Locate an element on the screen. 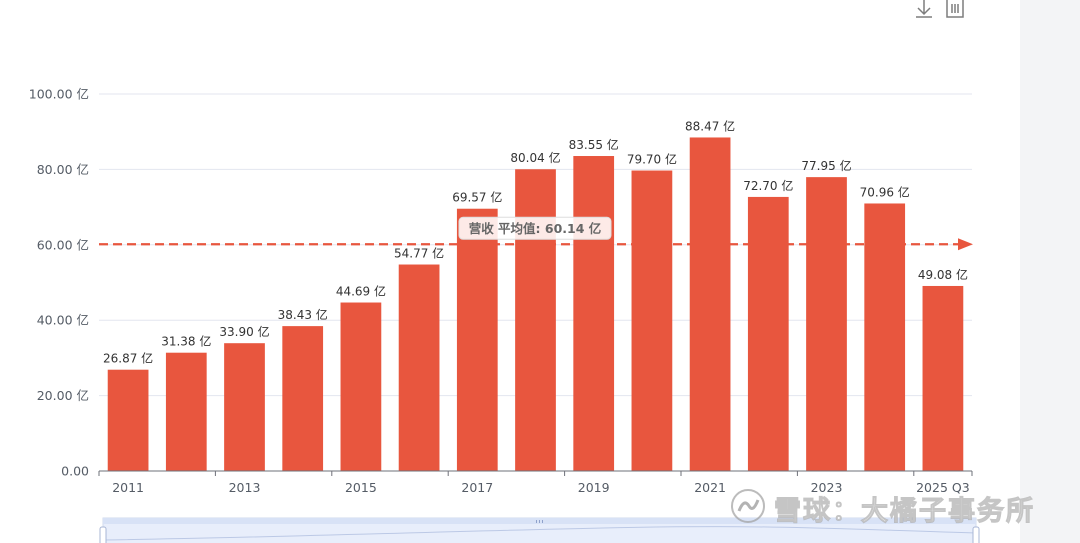 The width and height of the screenshot is (1080, 543). bar-value-label: 69.57 亿 is located at coordinates (477, 197).